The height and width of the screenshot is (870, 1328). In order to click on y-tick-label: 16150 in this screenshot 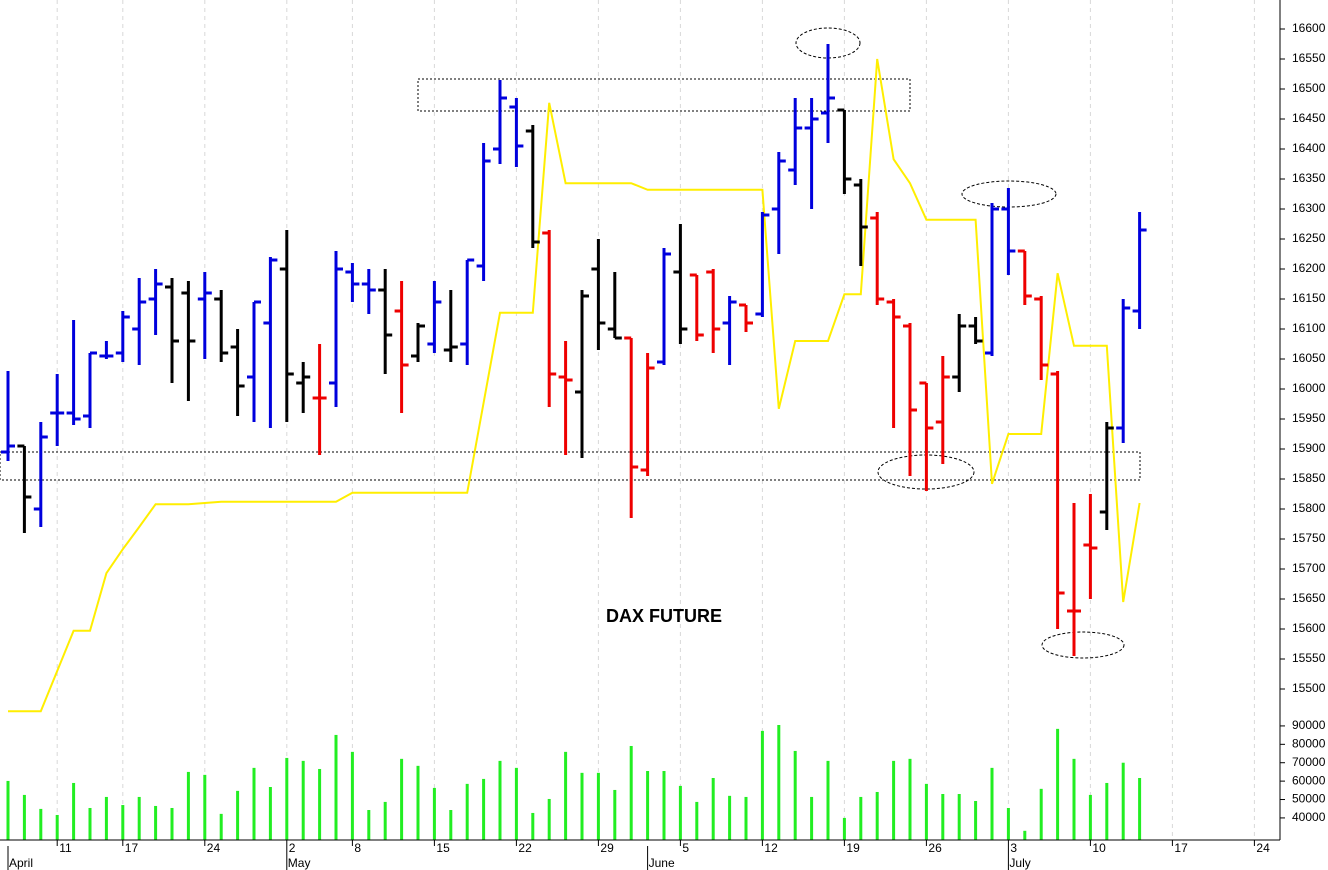, I will do `click(1309, 298)`.